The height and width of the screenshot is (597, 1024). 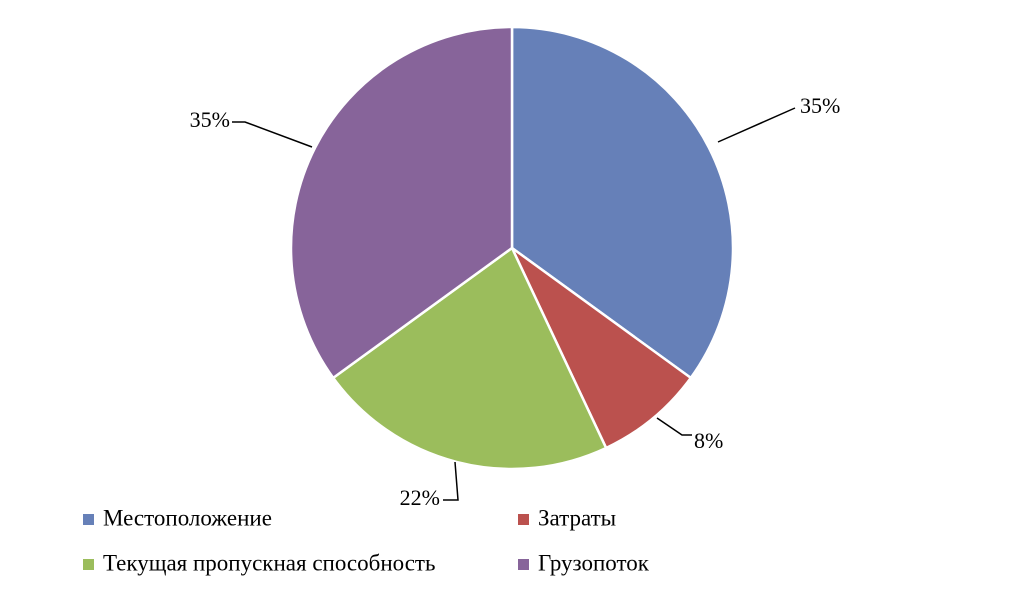 What do you see at coordinates (420, 497) in the screenshot?
I see `data-label-3: 22%` at bounding box center [420, 497].